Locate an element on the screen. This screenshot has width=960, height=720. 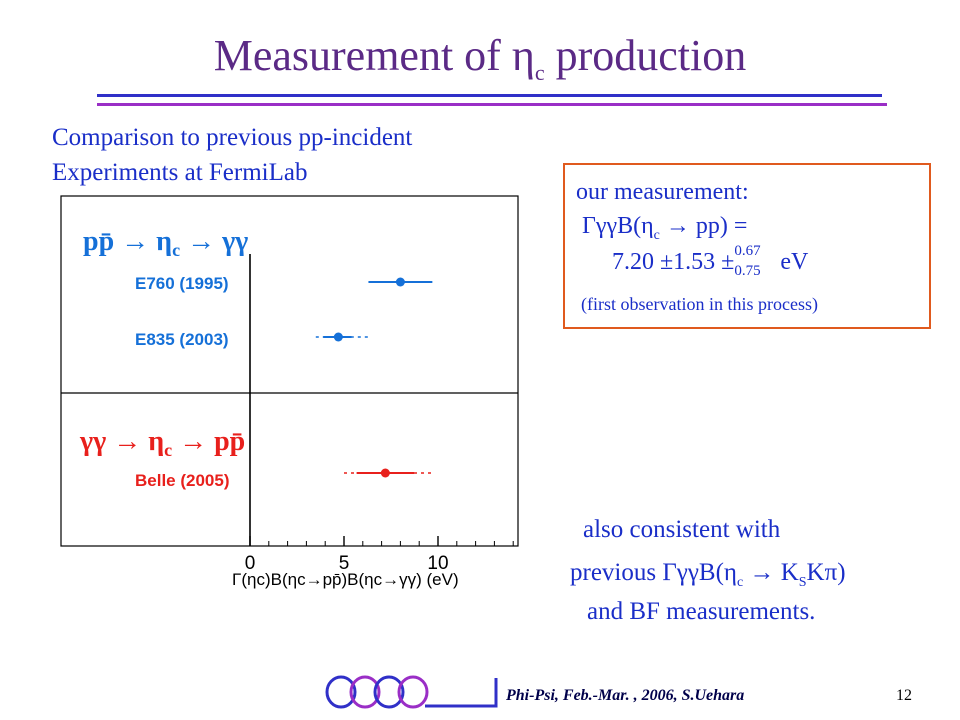
consistency-mid: → K is located at coordinates (771, 572).